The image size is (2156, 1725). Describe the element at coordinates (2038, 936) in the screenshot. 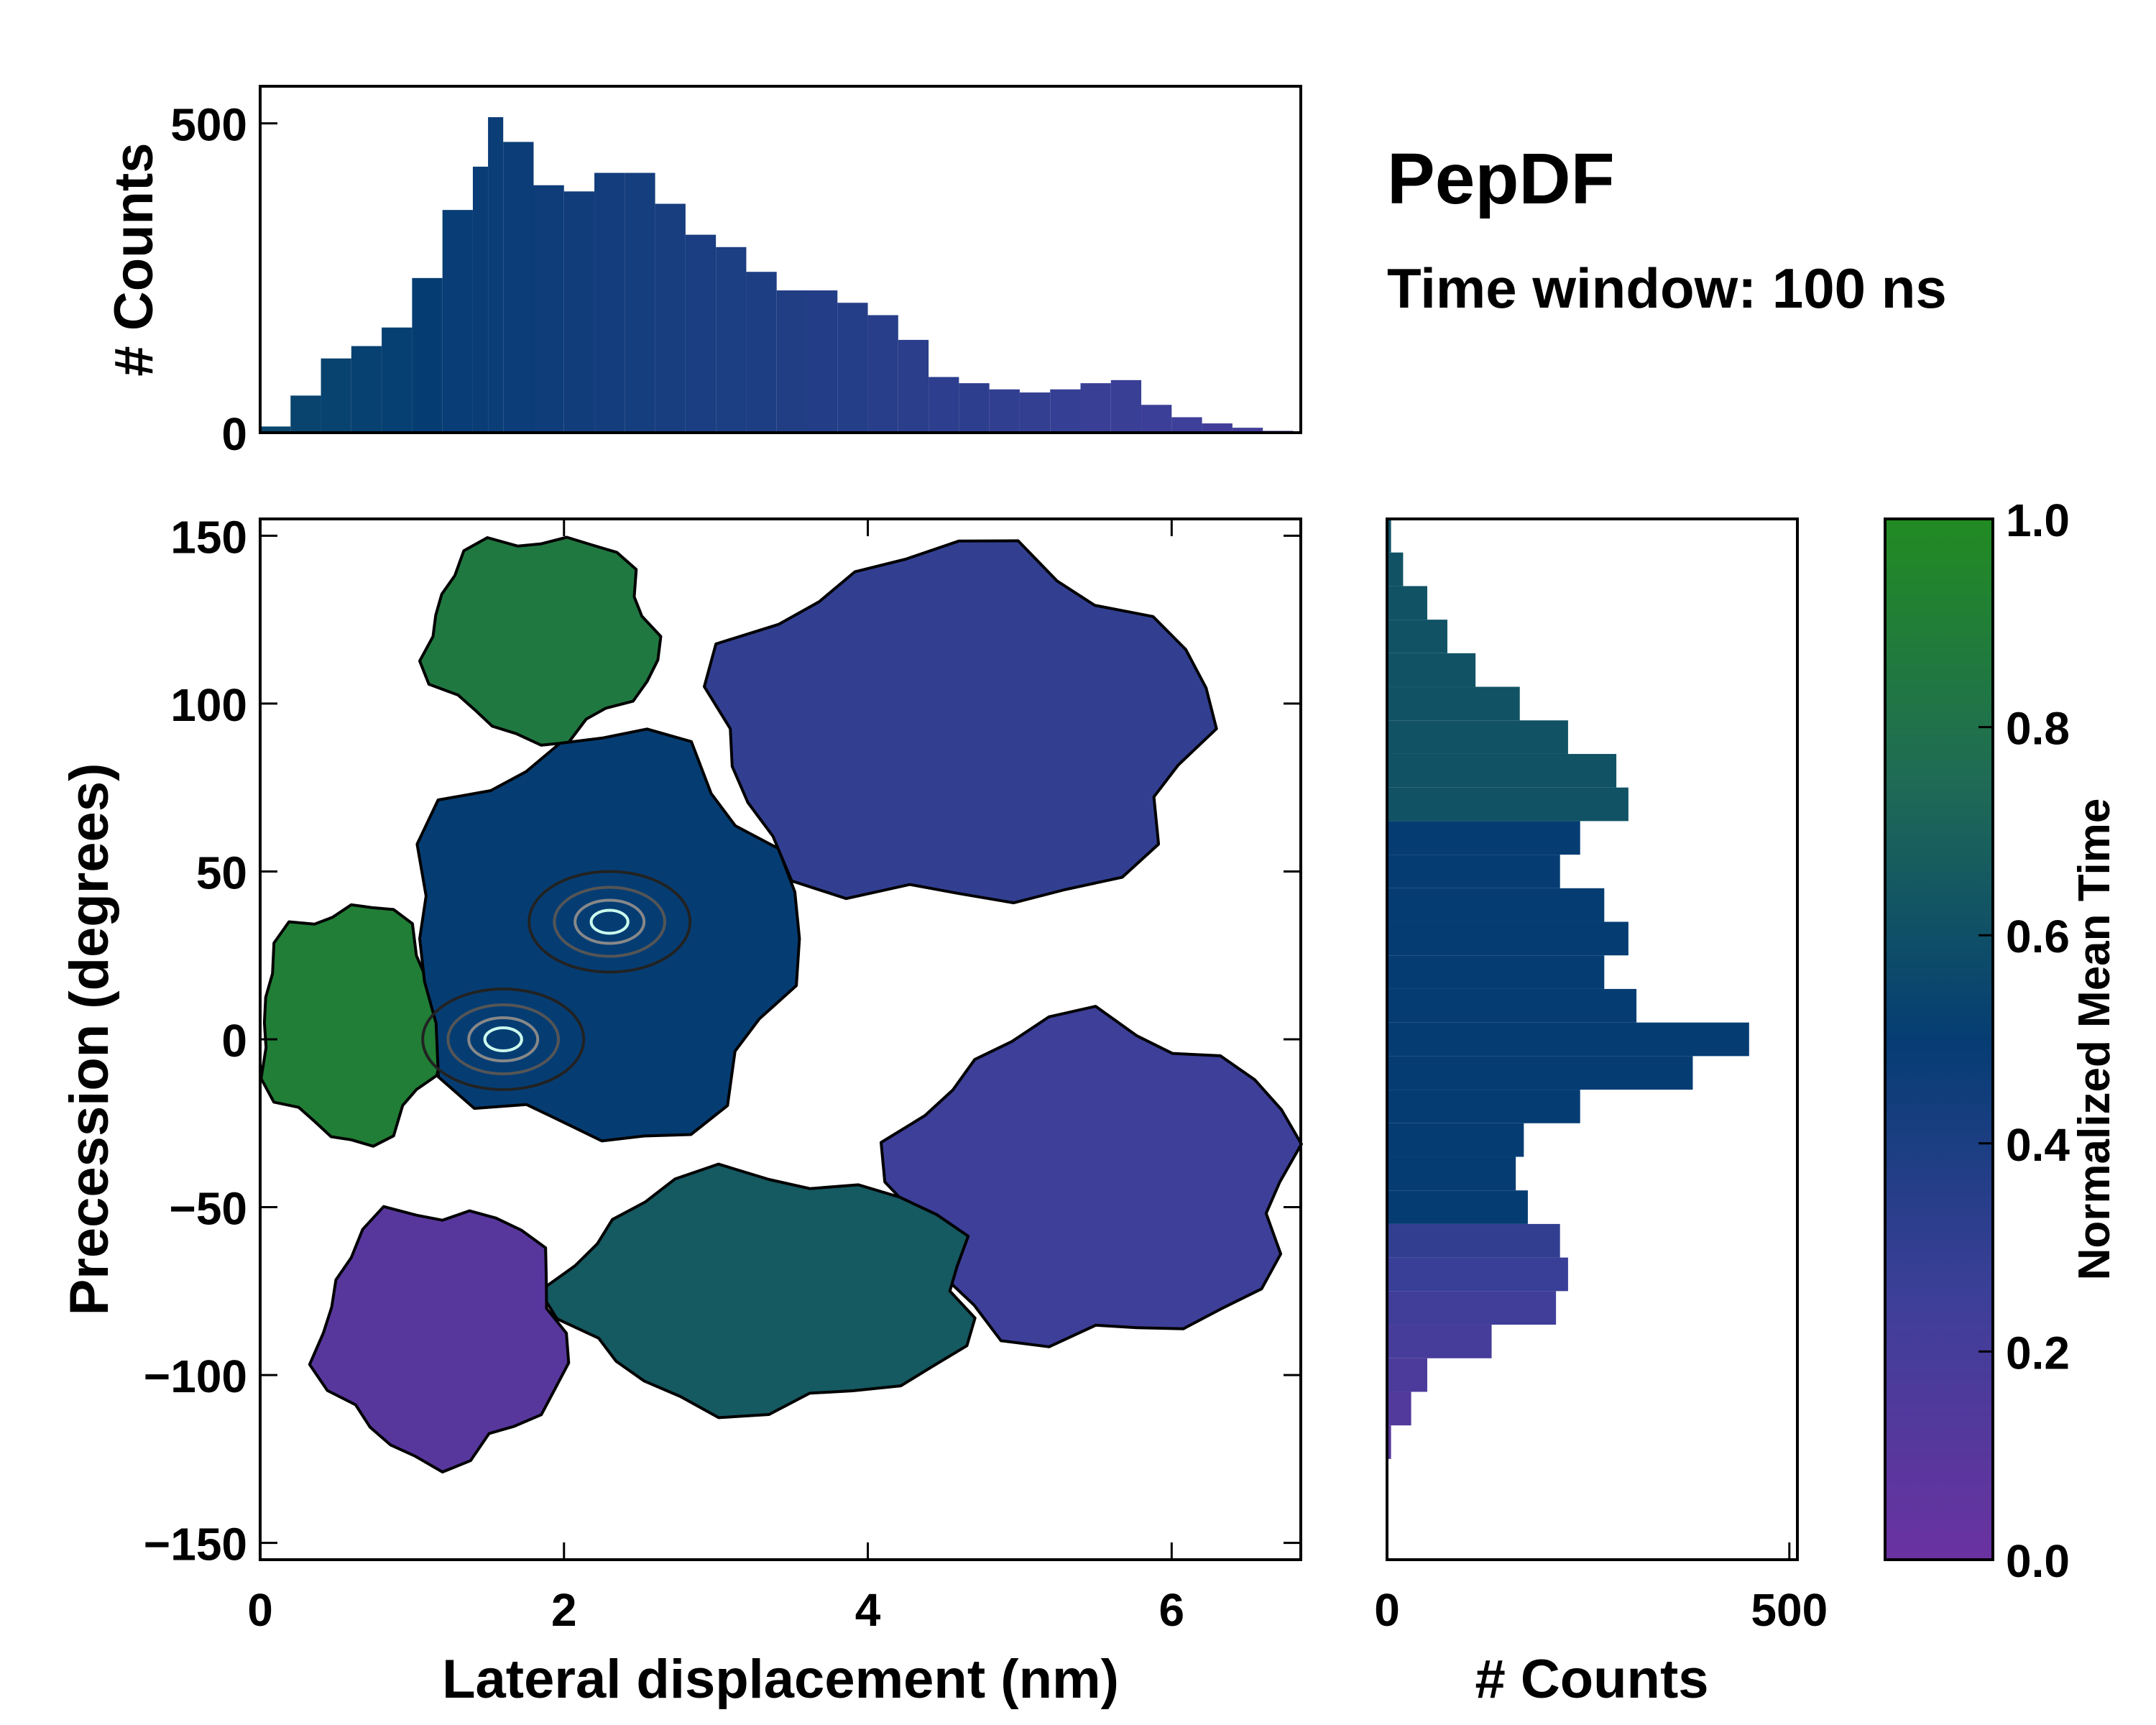

I see `colorbar-tick-label: 0.6` at that location.